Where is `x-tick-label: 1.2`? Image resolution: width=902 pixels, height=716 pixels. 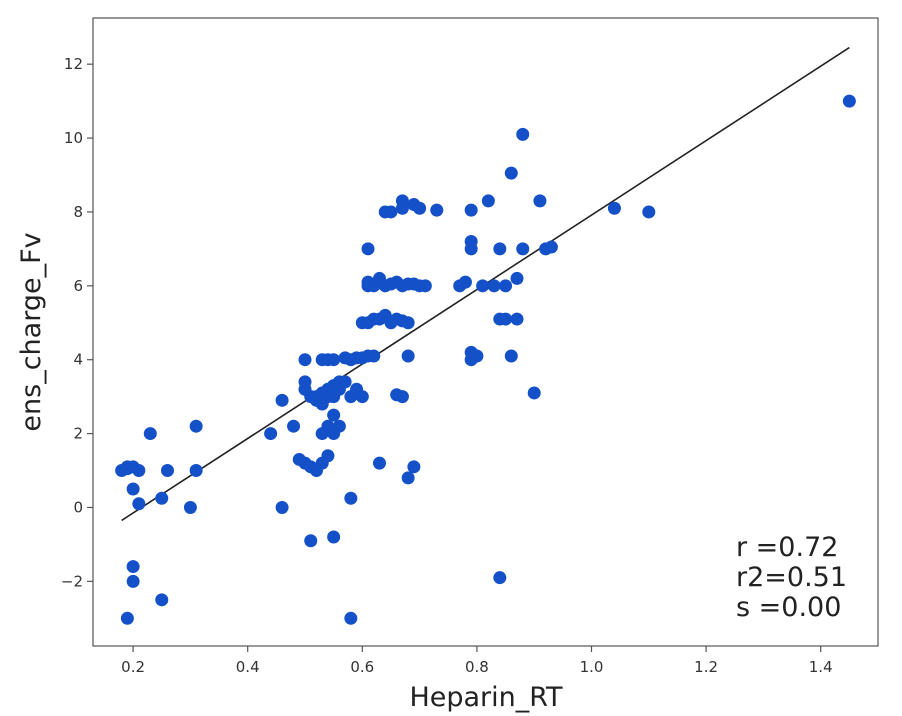
x-tick-label: 1.2 is located at coordinates (706, 667).